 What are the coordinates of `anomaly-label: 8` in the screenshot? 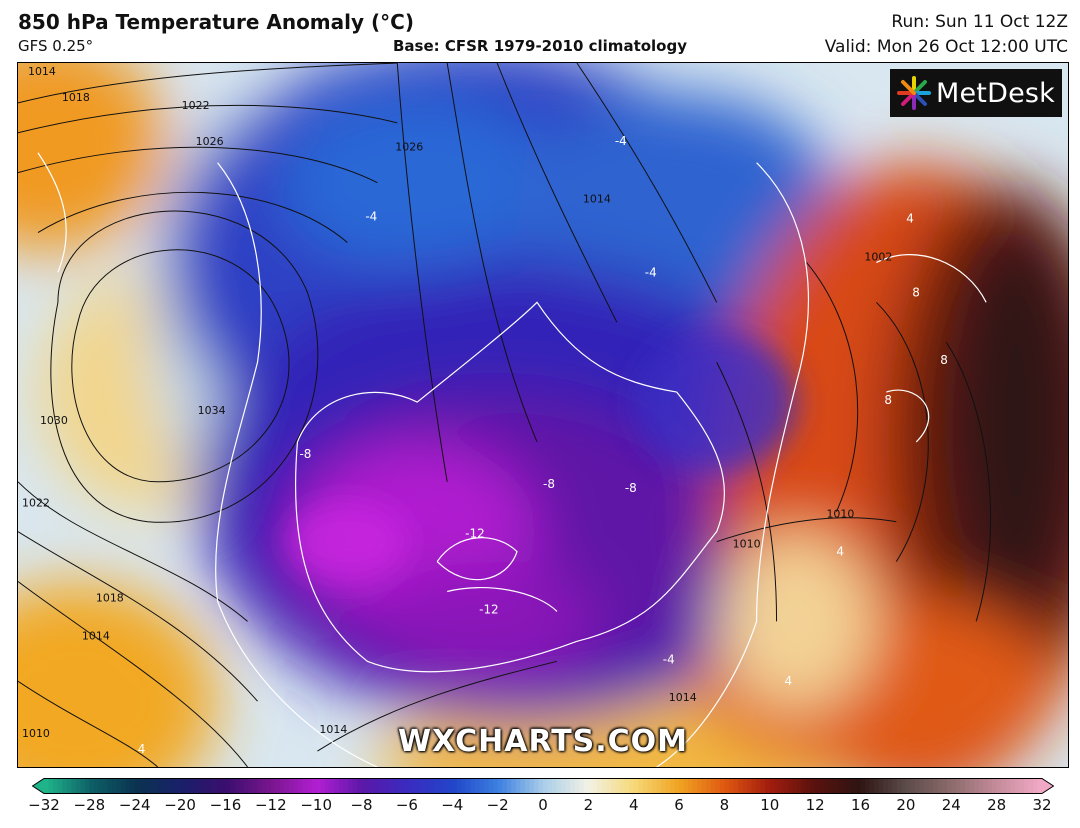 It's located at (944, 360).